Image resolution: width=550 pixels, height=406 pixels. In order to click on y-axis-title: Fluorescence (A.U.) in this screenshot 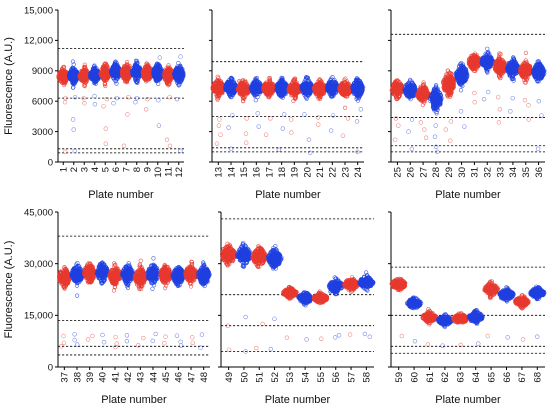, I will do `click(9, 86)`.